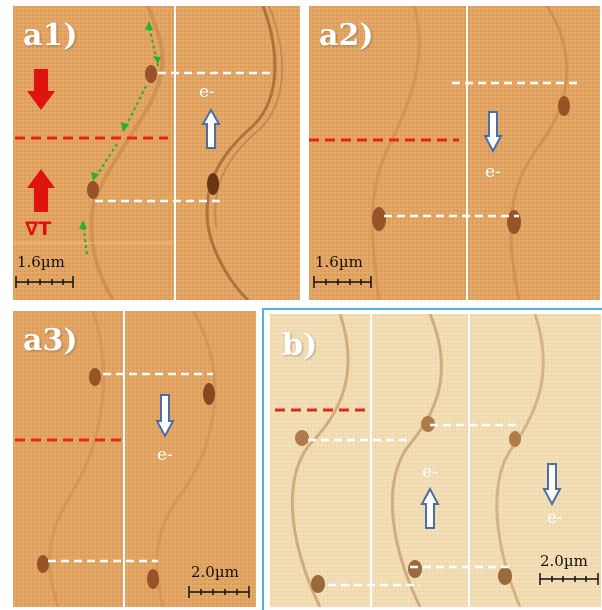  I want to click on red-arrow-down, so click(41, 89).